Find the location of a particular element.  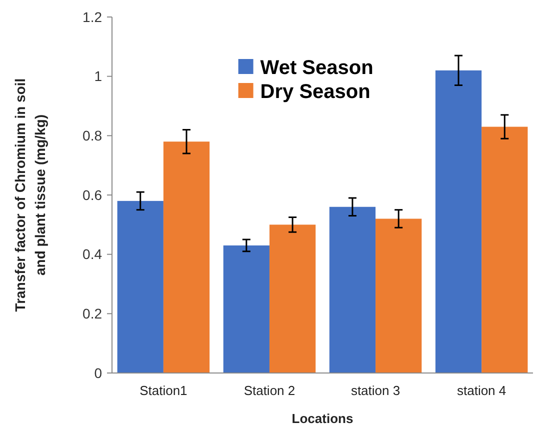

x-axis-title: Locations is located at coordinates (323, 418).